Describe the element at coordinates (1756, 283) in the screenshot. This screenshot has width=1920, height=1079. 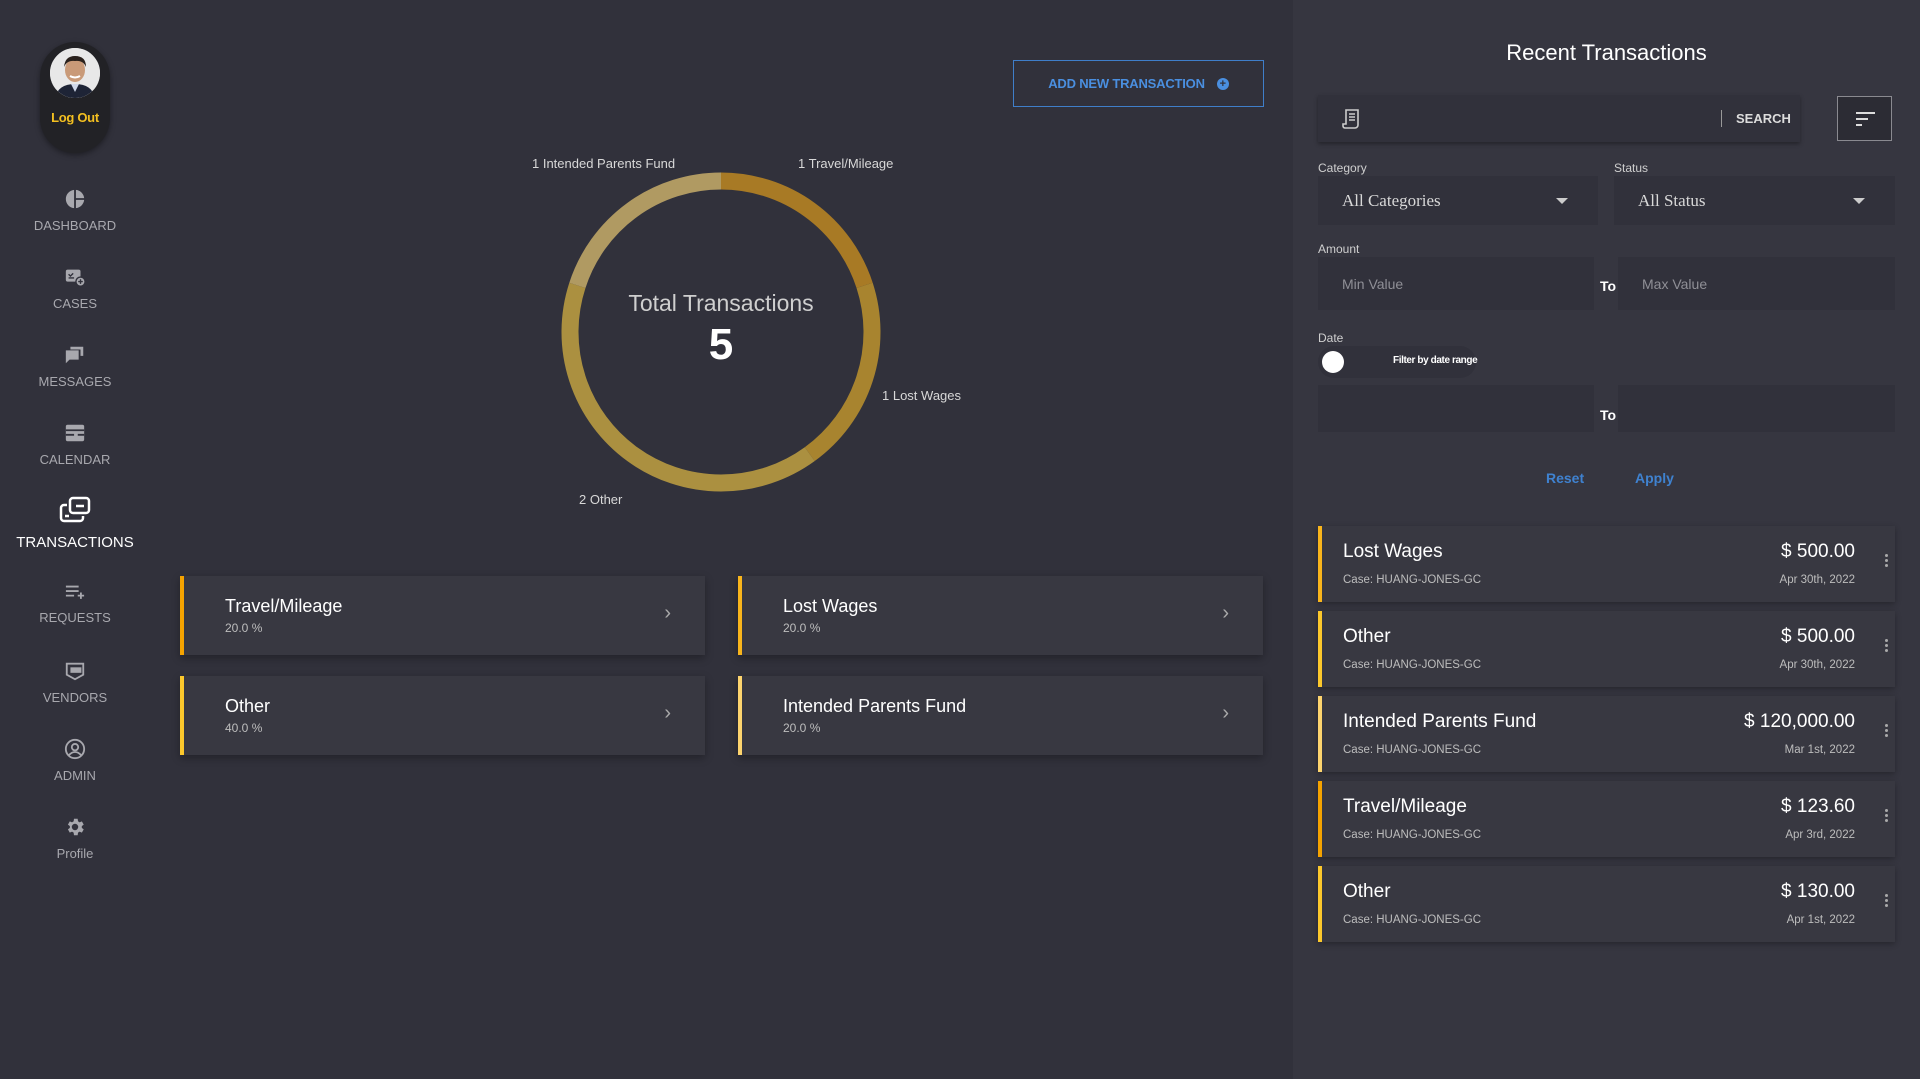
I see `max-value-input: Max Value` at that location.